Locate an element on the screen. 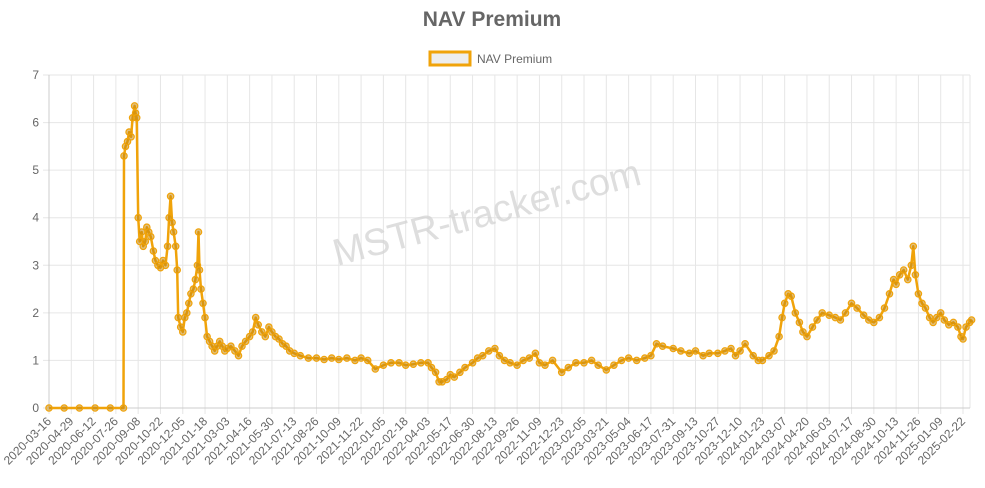  legend-label: NAV Premium is located at coordinates (514, 59).